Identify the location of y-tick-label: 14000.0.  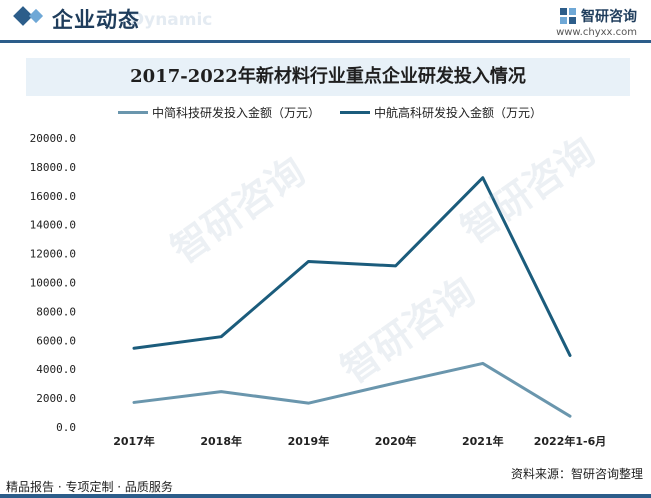
(53, 225).